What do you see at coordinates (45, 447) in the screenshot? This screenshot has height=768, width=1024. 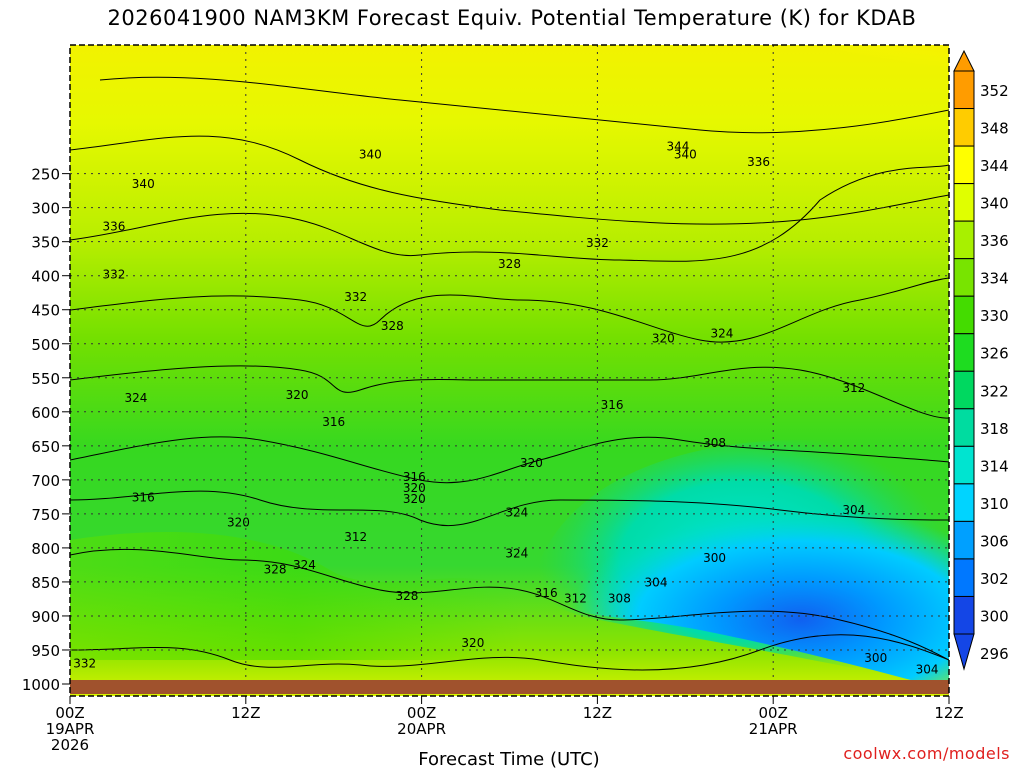 I see `y-tick-label: 650` at bounding box center [45, 447].